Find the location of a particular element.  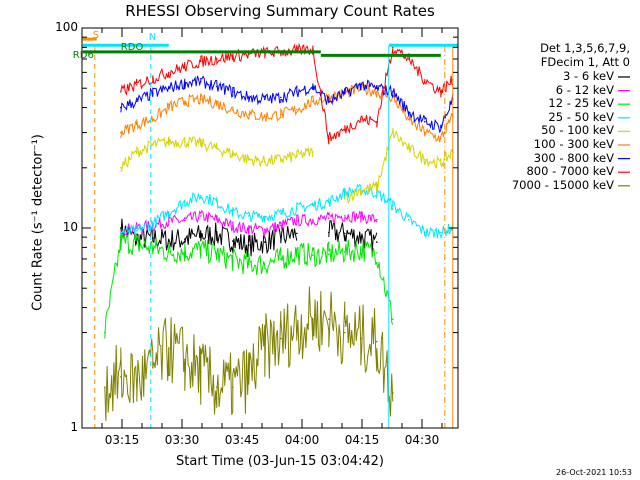

x-tick-label: 03:15 is located at coordinates (122, 440).